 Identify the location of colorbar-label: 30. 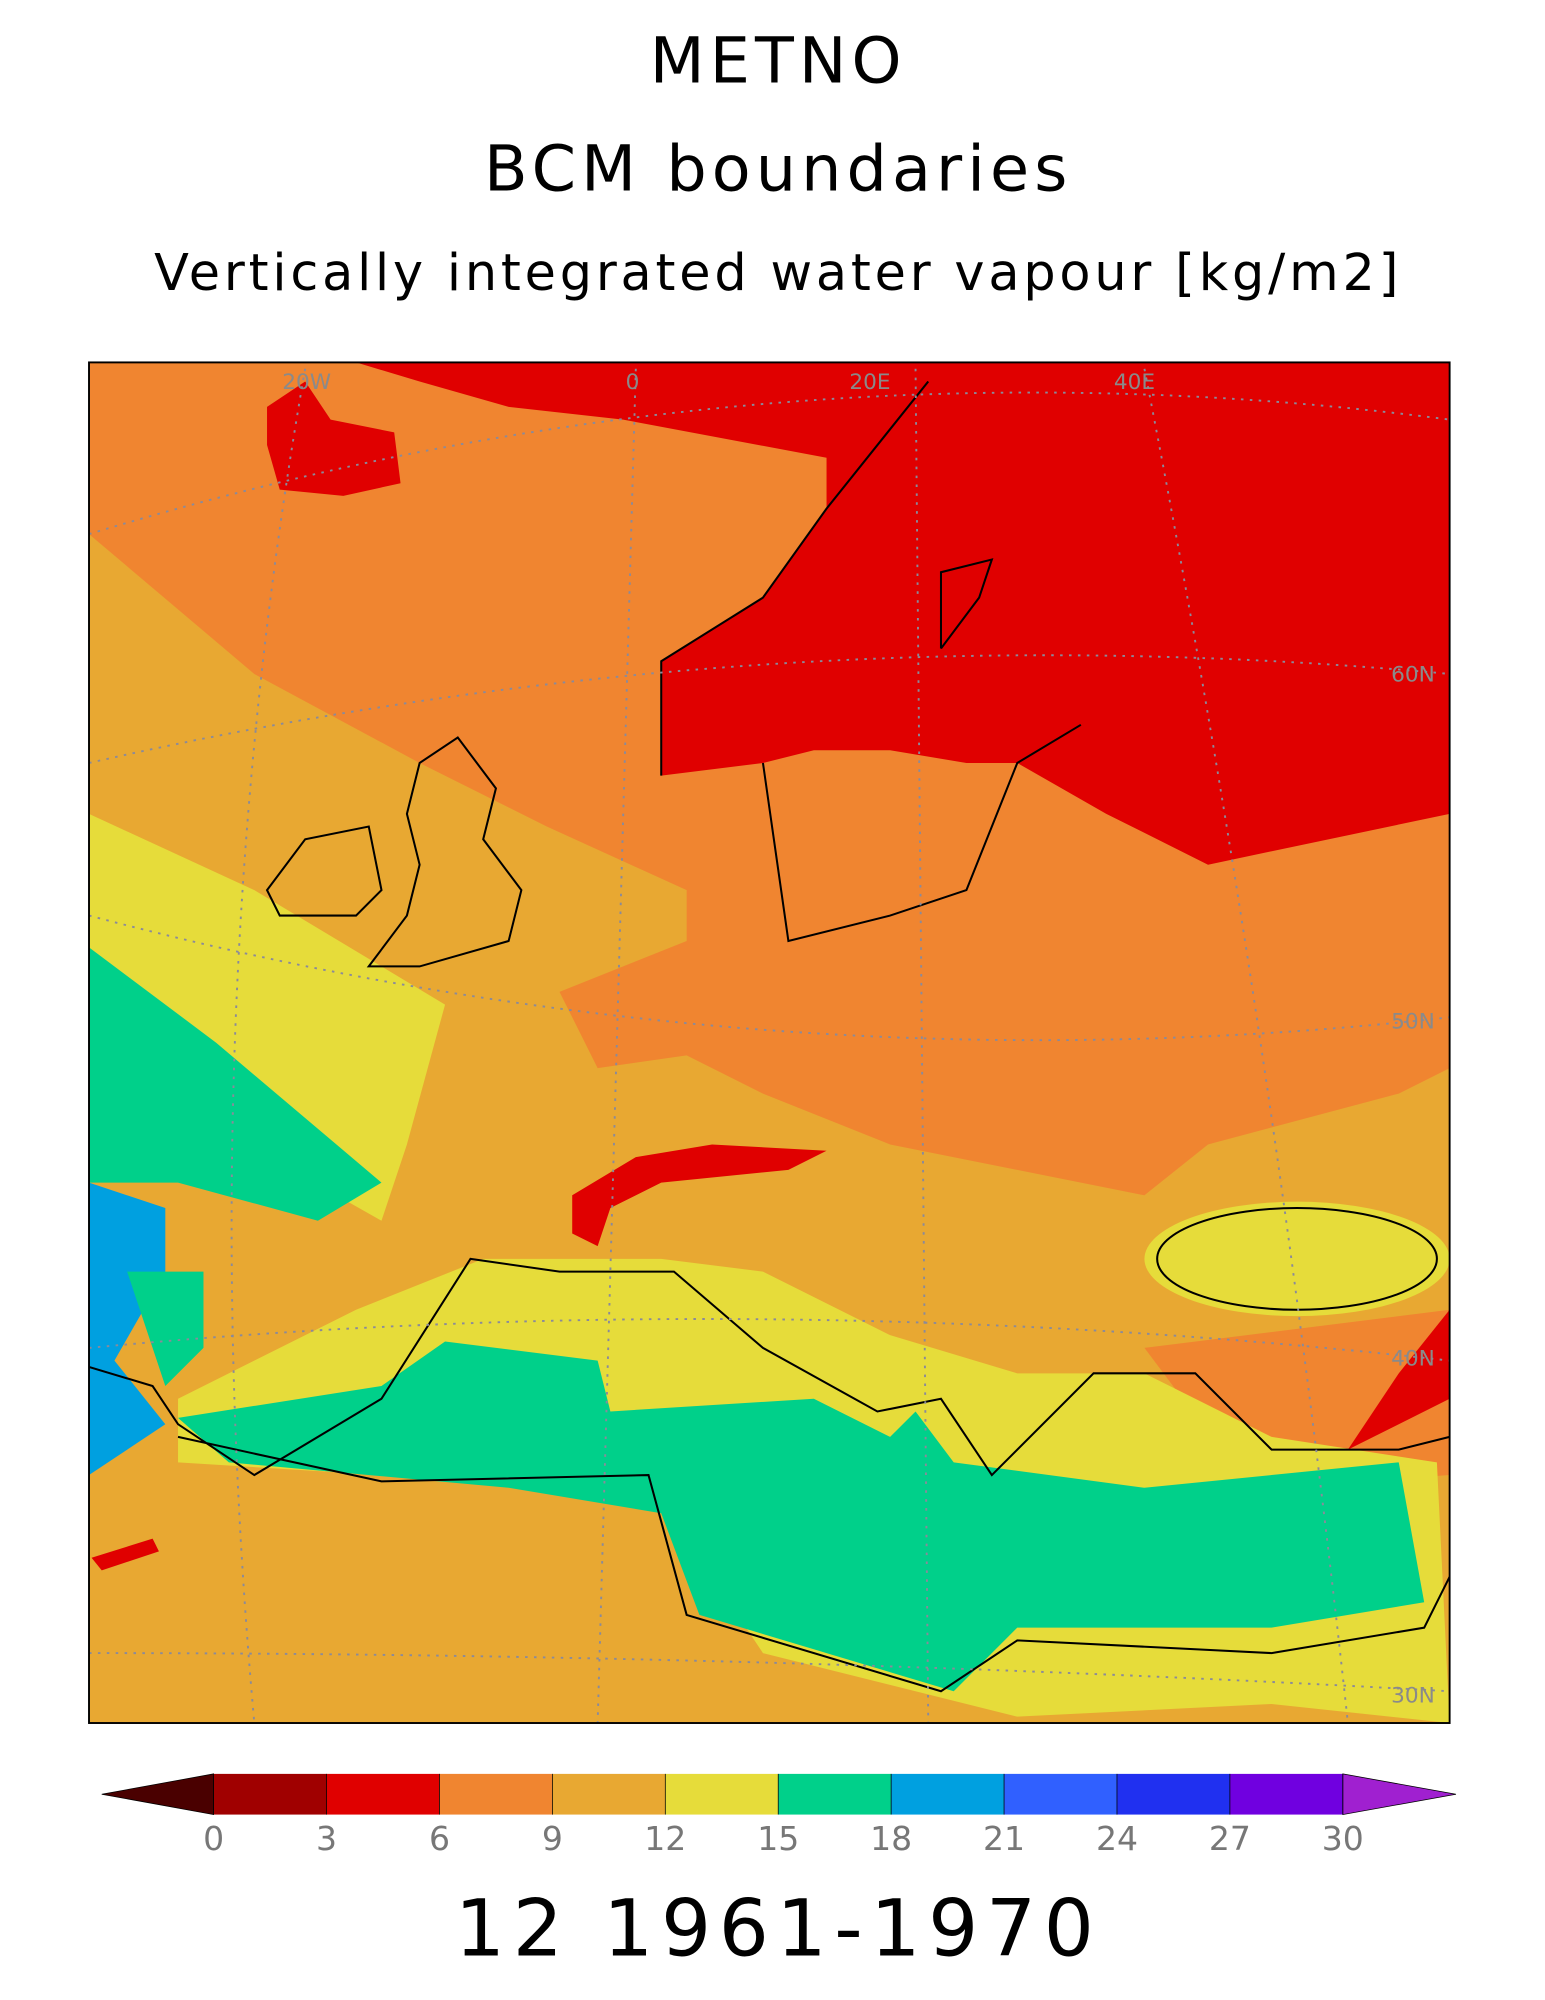
(1343, 1838).